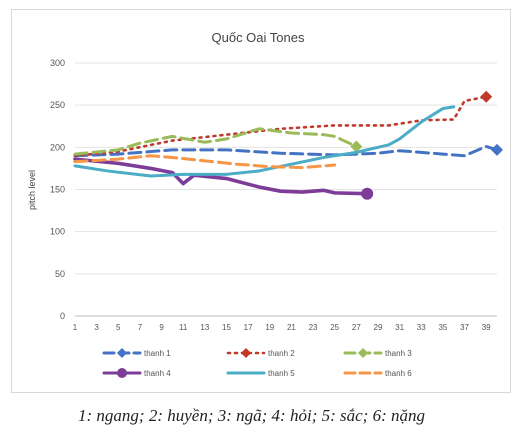 This screenshot has height=444, width=521. What do you see at coordinates (398, 353) in the screenshot?
I see `legend-label: thanh 3` at bounding box center [398, 353].